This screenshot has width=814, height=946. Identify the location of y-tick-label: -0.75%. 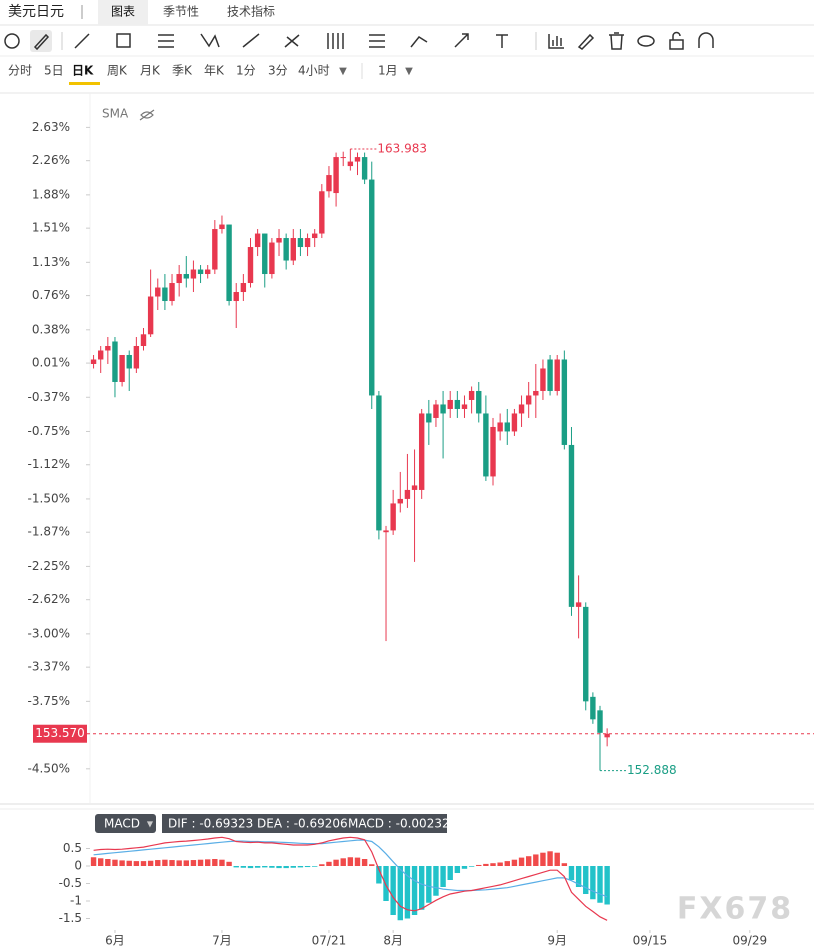
(49, 431).